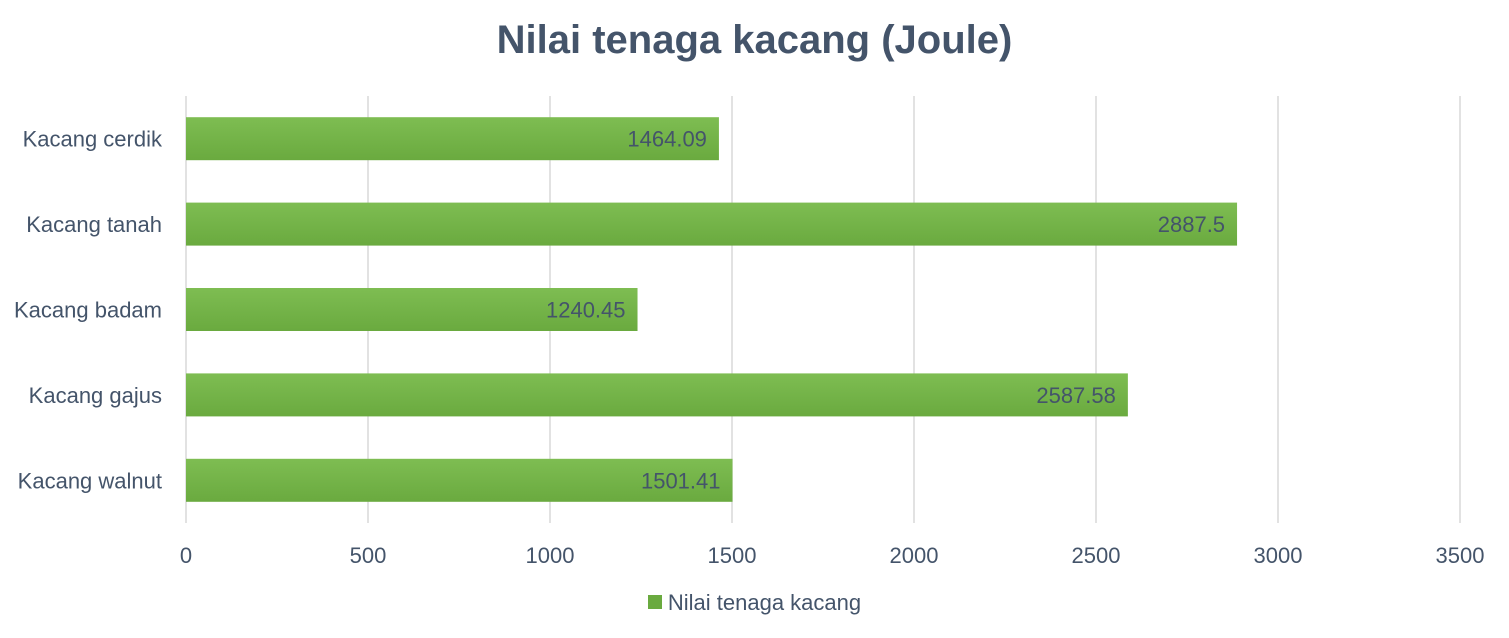 This screenshot has width=1509, height=638. What do you see at coordinates (1191, 224) in the screenshot?
I see `data-label: 2887.5` at bounding box center [1191, 224].